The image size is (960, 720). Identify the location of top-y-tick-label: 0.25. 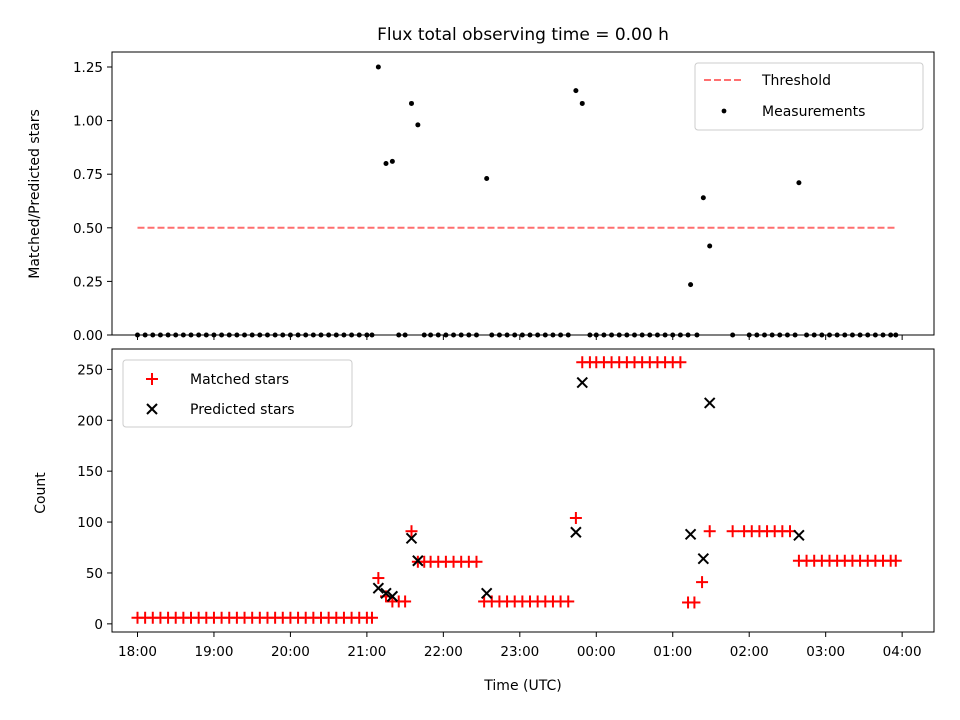
(88, 282).